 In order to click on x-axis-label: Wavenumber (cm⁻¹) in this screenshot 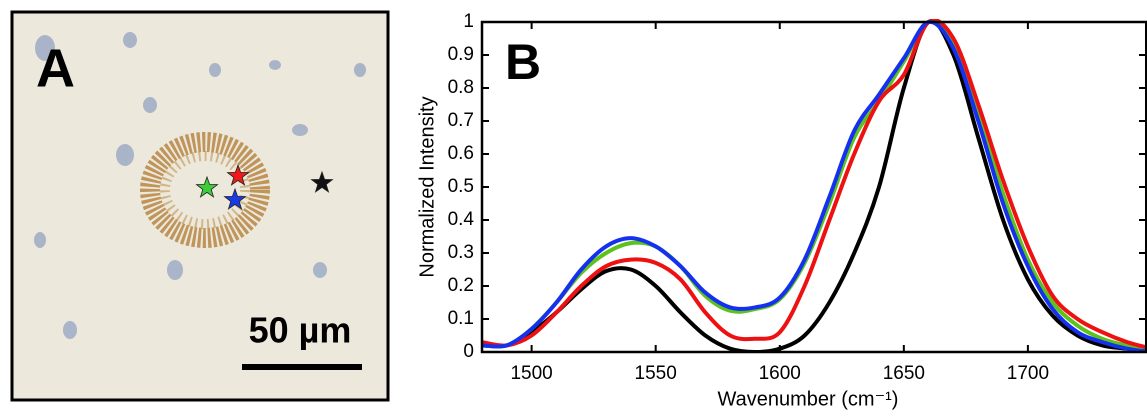, I will do `click(808, 399)`.